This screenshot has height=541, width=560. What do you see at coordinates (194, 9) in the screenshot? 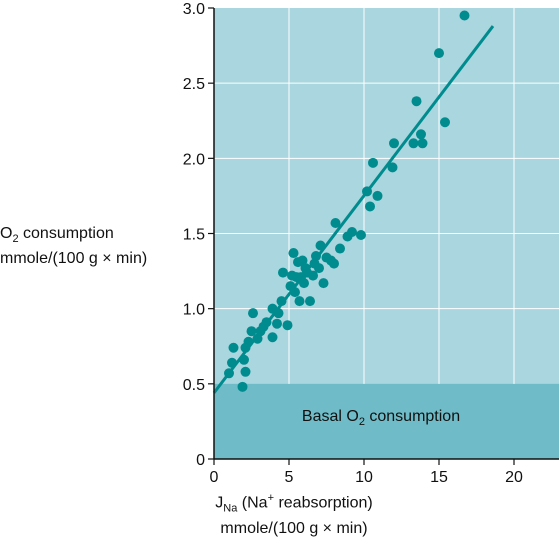
I see `y-tick-label: 3.0` at bounding box center [194, 9].